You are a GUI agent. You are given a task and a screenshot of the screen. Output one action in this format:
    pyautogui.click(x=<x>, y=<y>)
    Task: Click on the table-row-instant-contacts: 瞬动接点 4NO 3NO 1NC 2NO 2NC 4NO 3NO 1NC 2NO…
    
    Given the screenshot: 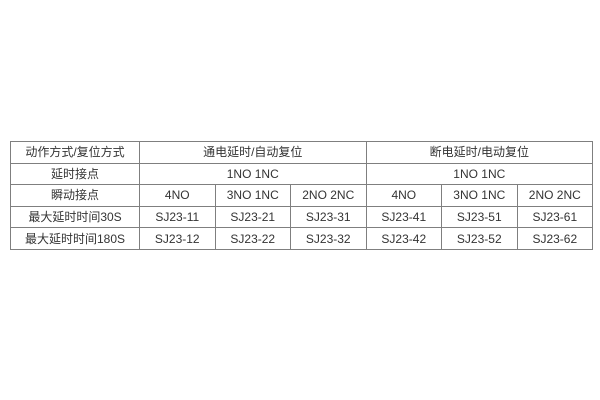 What is the action you would take?
    pyautogui.click(x=302, y=195)
    